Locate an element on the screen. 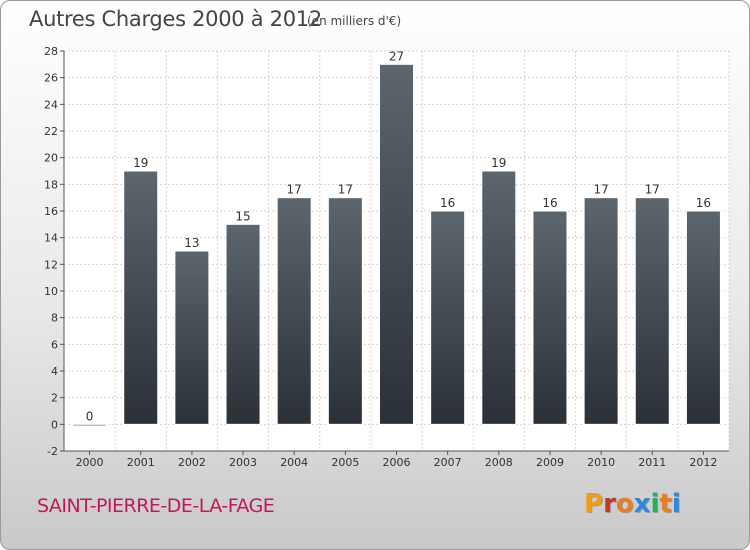  x-tick-label: 2011 is located at coordinates (652, 462).